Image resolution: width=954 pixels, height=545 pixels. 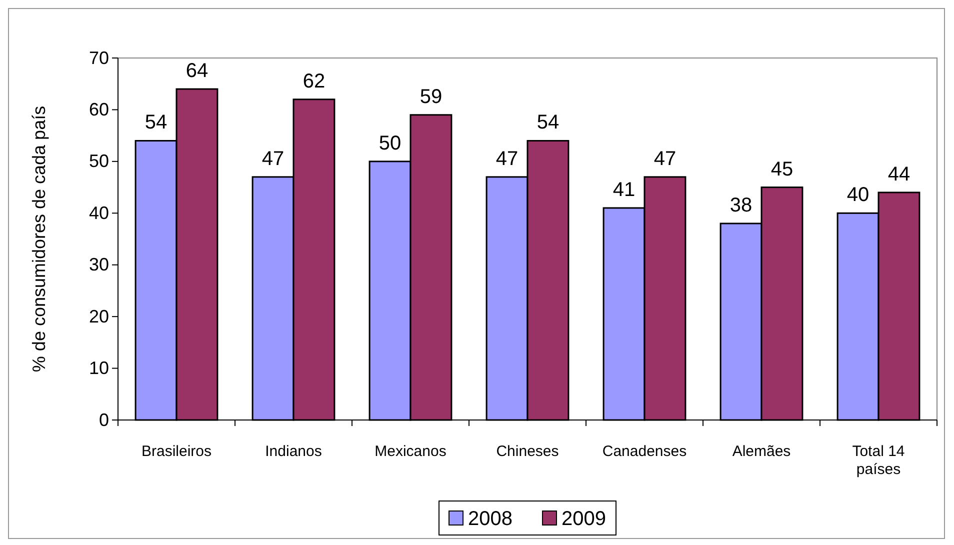 What do you see at coordinates (741, 205) in the screenshot?
I see `data-label: 38` at bounding box center [741, 205].